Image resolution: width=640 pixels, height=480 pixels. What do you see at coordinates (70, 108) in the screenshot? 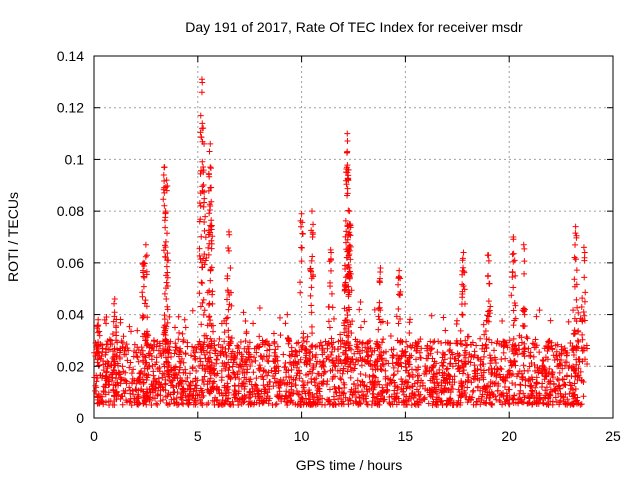
I see `y-tick-label: 0.12` at bounding box center [70, 108].